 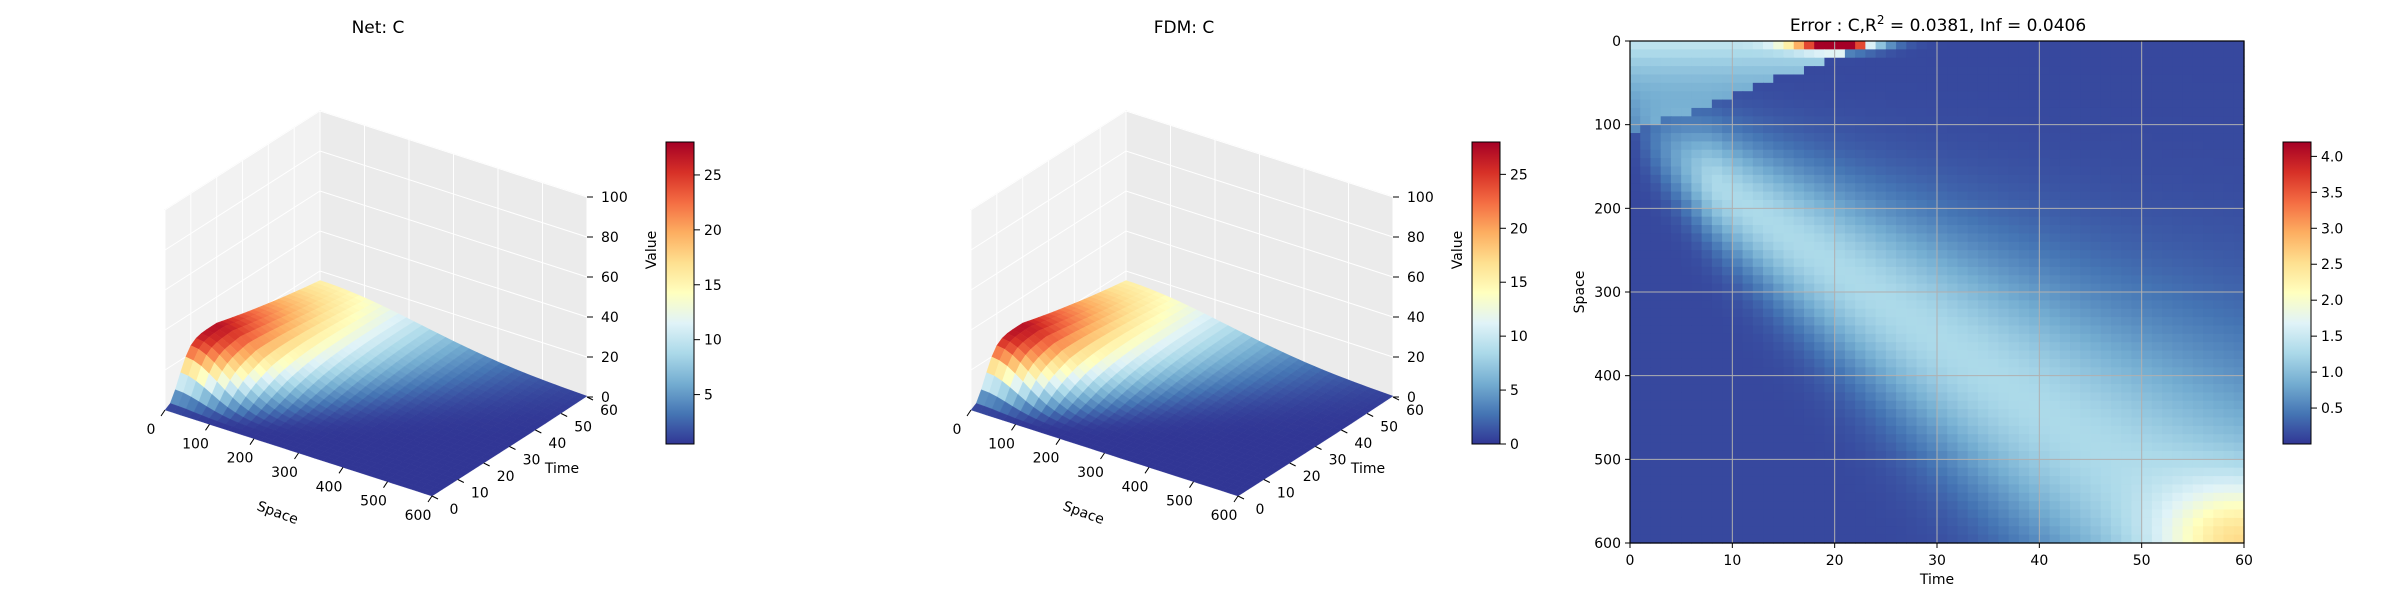 What do you see at coordinates (1458, 250) in the screenshot?
I see `colorbar-label: Value` at bounding box center [1458, 250].